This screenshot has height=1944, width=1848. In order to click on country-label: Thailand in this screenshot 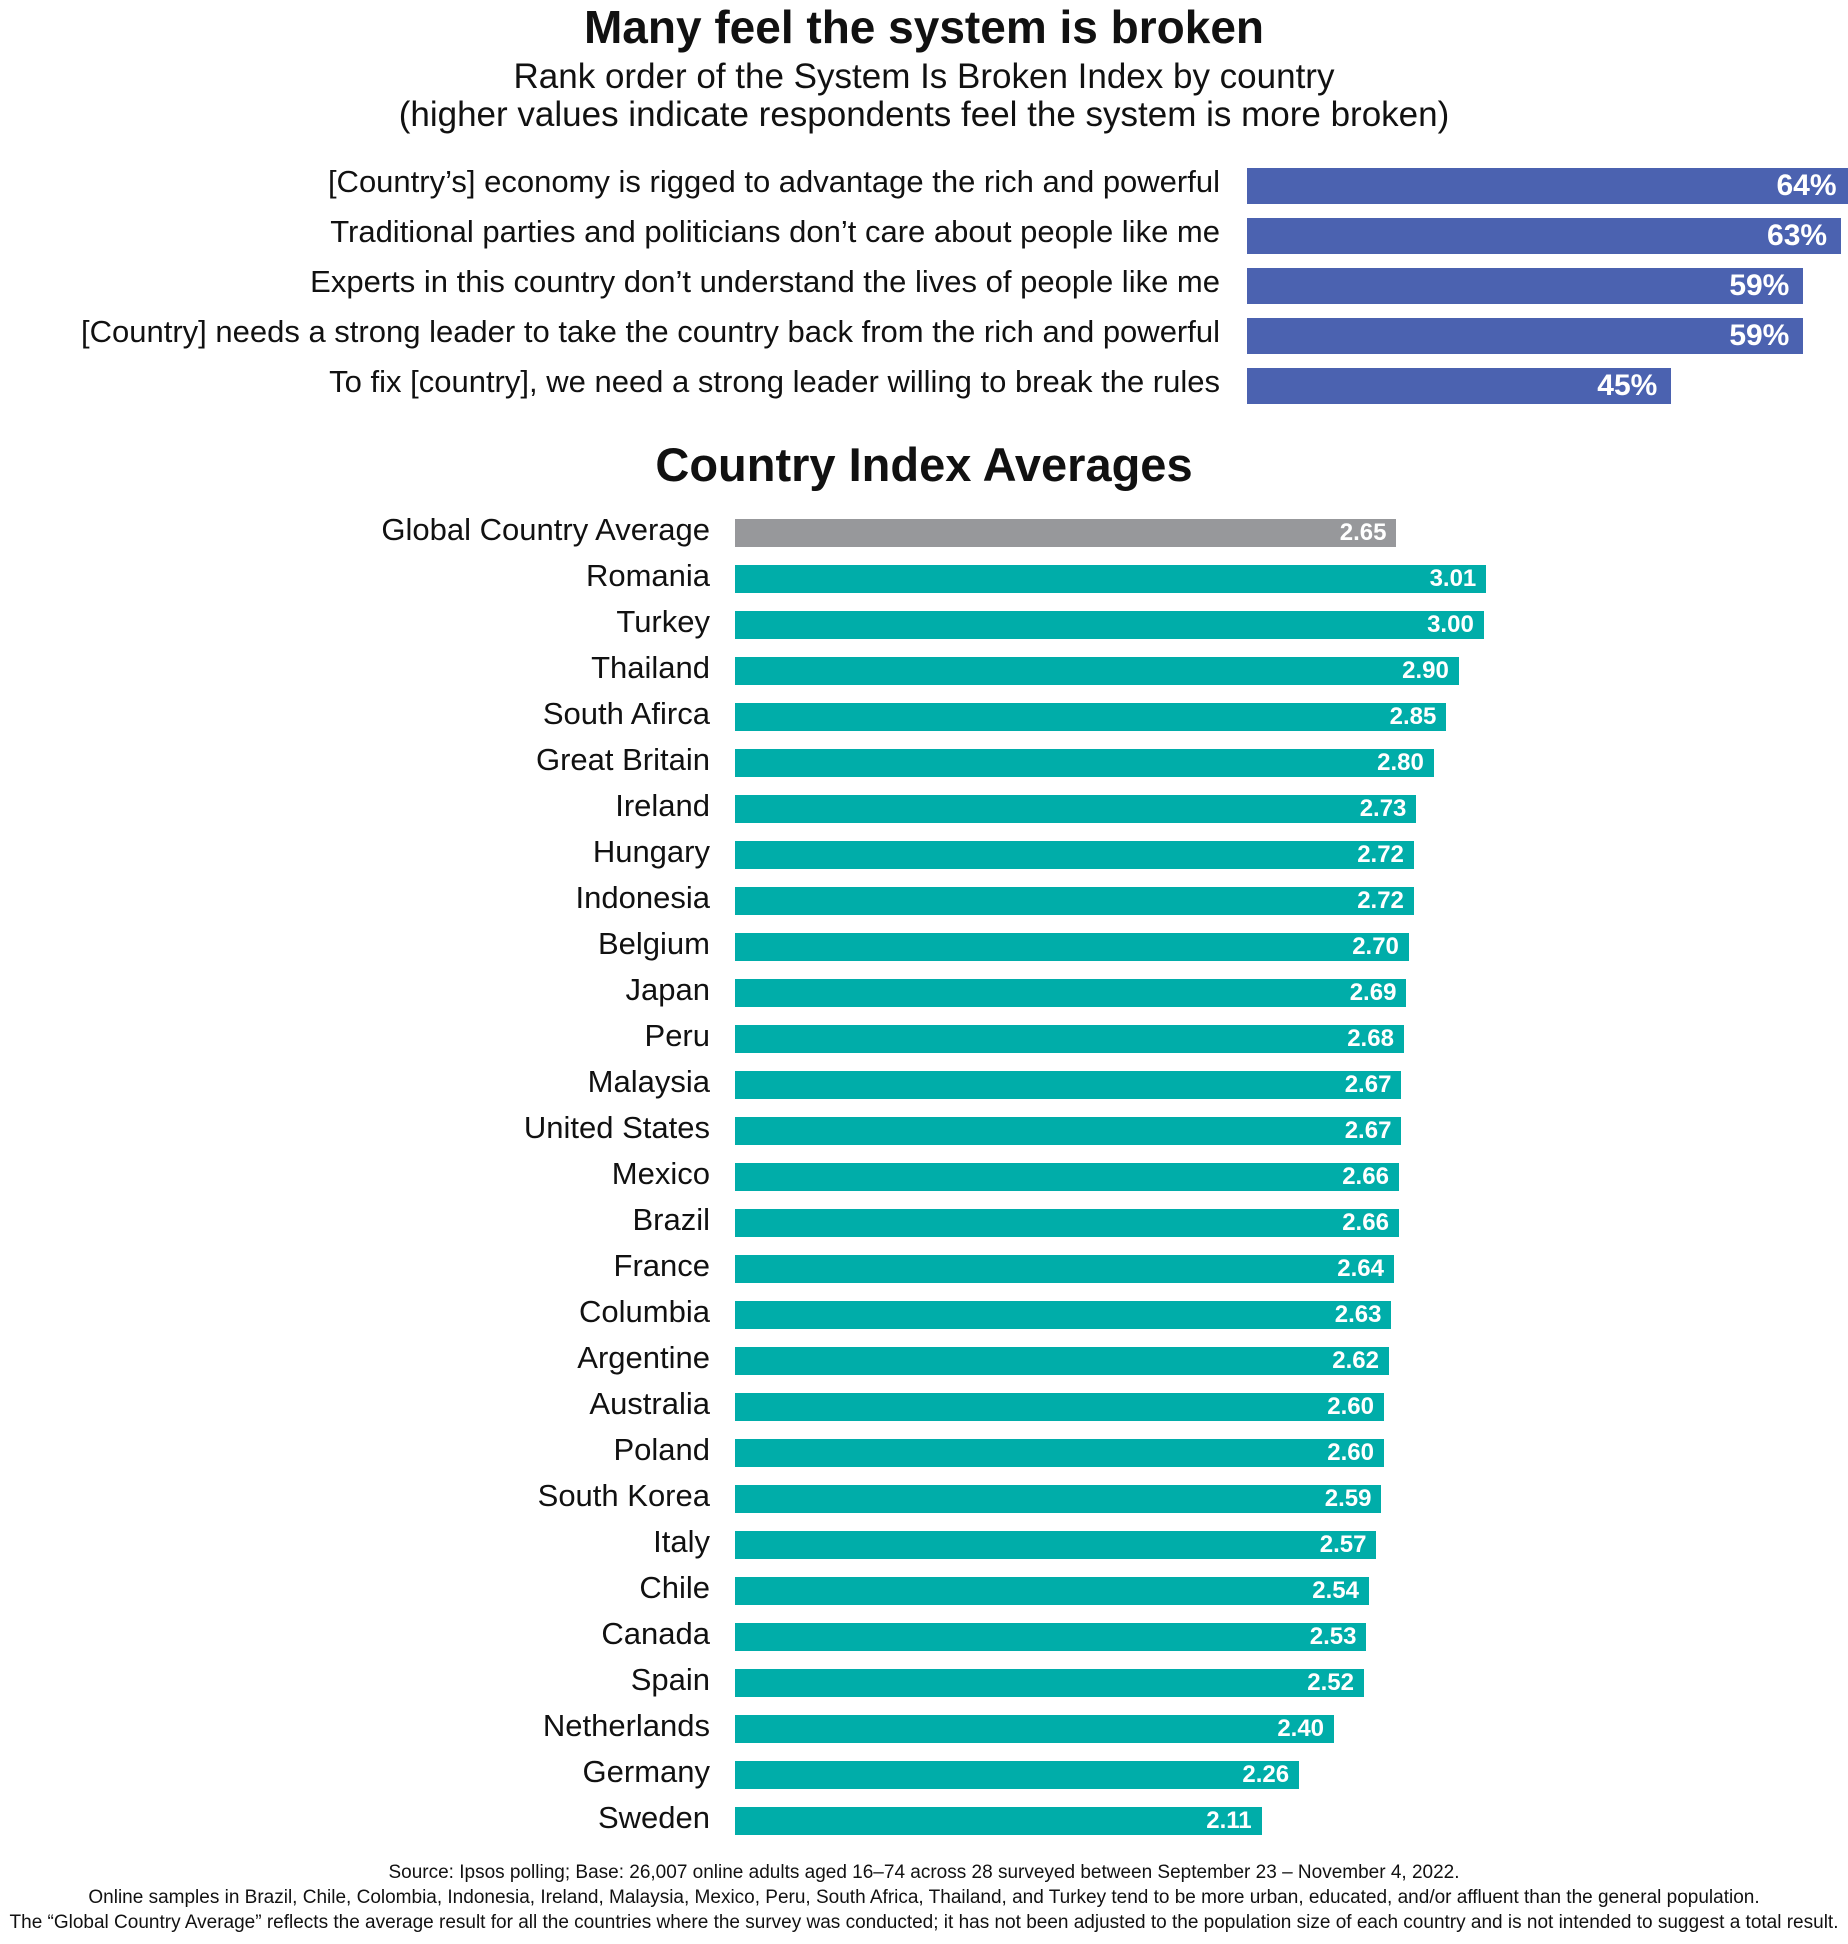, I will do `click(650, 667)`.